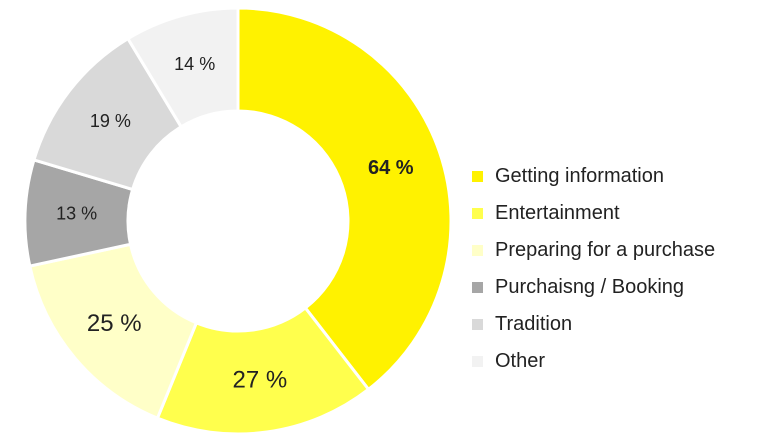  Describe the element at coordinates (579, 176) in the screenshot. I see `legend-label: Getting information` at that location.